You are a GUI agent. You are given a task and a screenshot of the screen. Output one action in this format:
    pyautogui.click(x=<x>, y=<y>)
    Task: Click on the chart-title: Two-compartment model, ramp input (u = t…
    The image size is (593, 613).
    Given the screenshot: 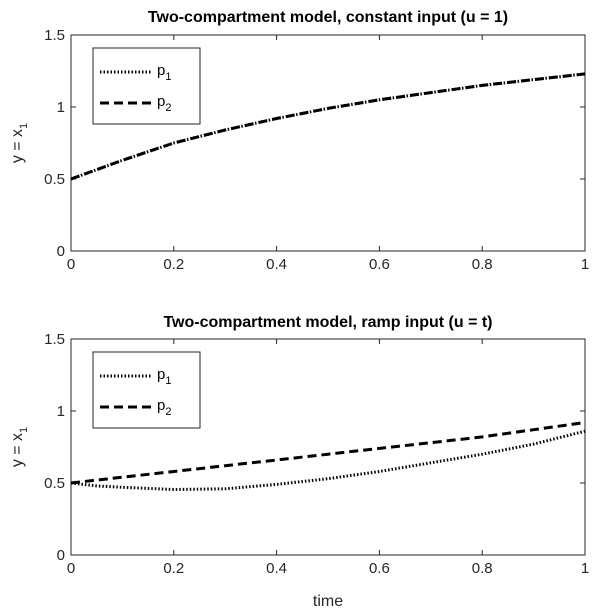 What is the action you would take?
    pyautogui.click(x=327, y=322)
    